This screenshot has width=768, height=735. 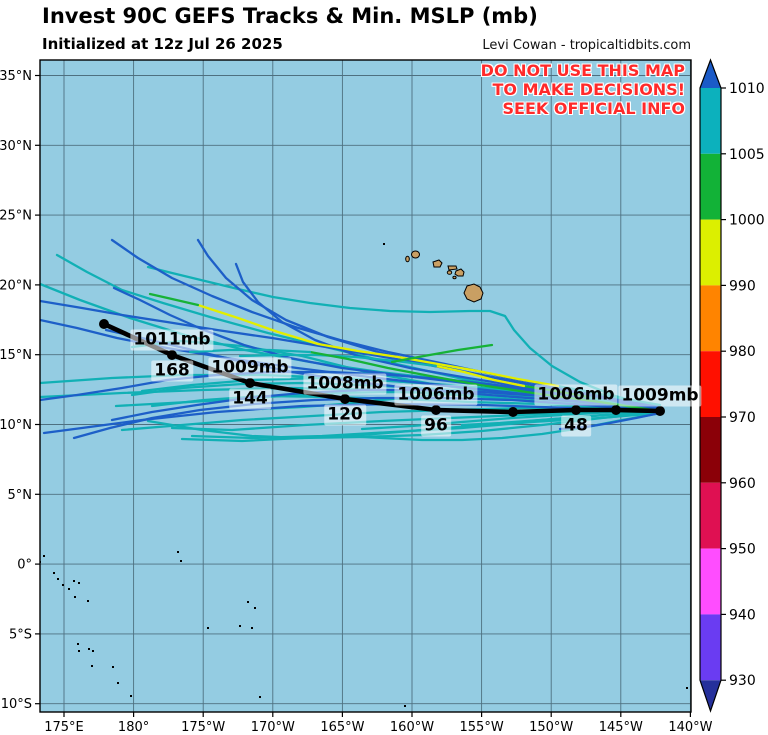 I want to click on colorbar-tick-label: 990, so click(x=742, y=286).